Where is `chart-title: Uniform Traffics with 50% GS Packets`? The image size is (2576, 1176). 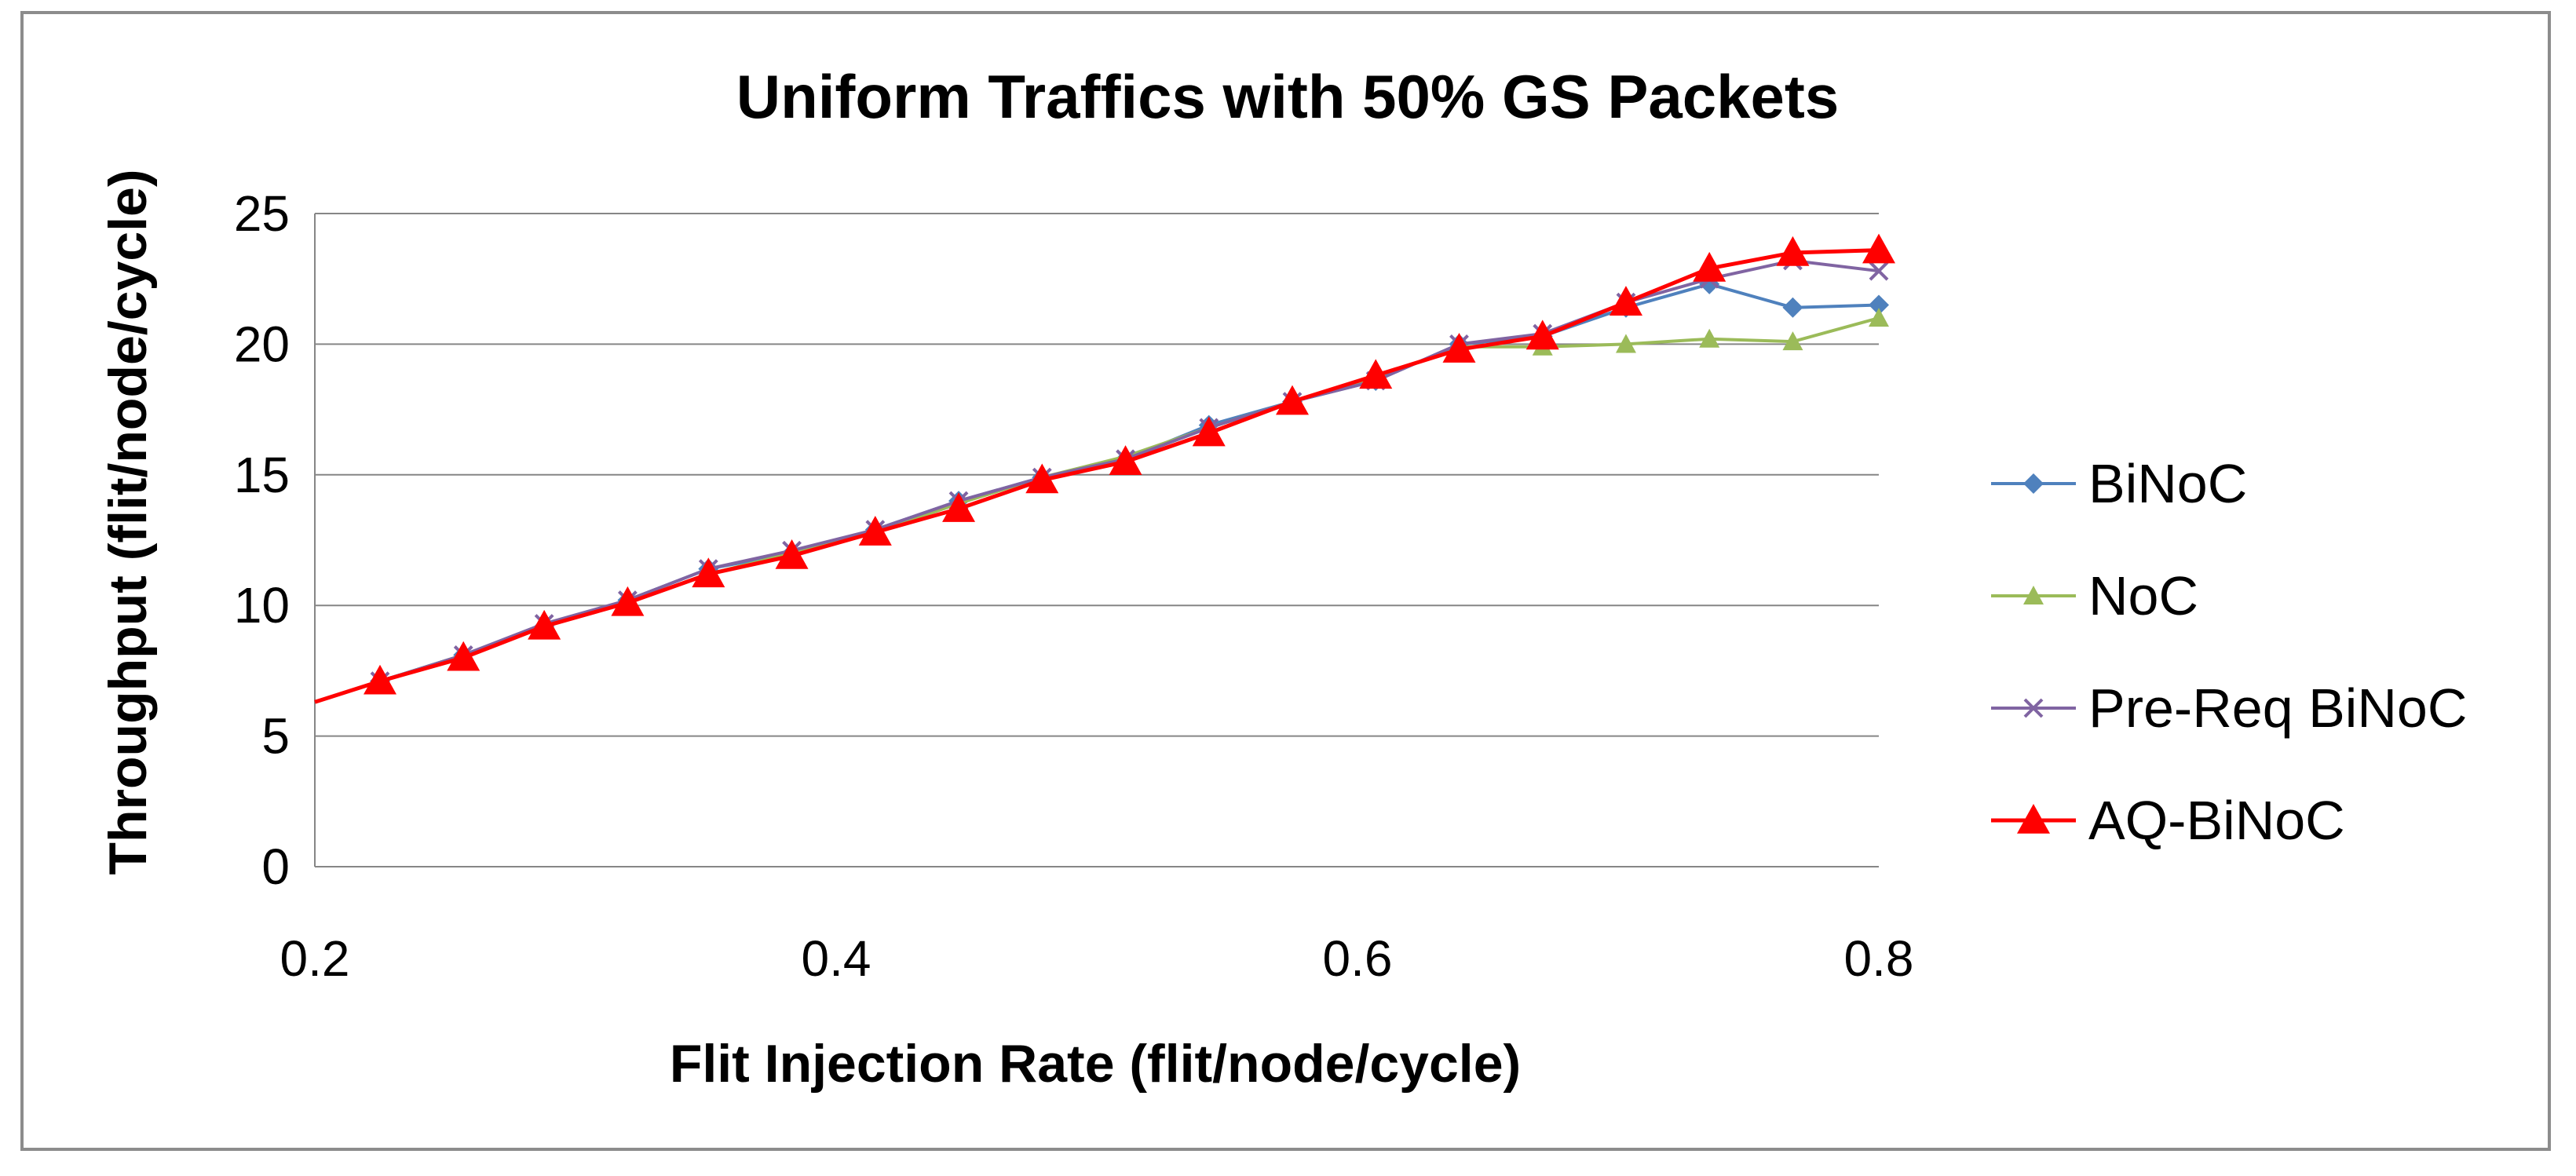
chart-title: Uniform Traffics with 50% GS Packets is located at coordinates (1287, 96).